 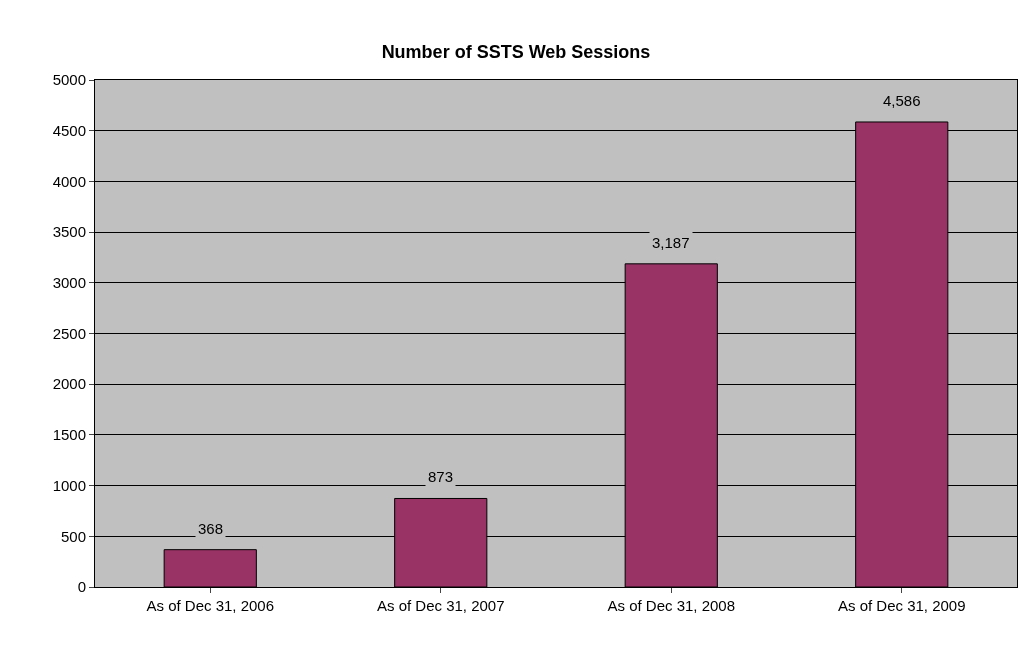 What do you see at coordinates (671, 605) in the screenshot?
I see `x-tick-label: As of Dec 31, 2008` at bounding box center [671, 605].